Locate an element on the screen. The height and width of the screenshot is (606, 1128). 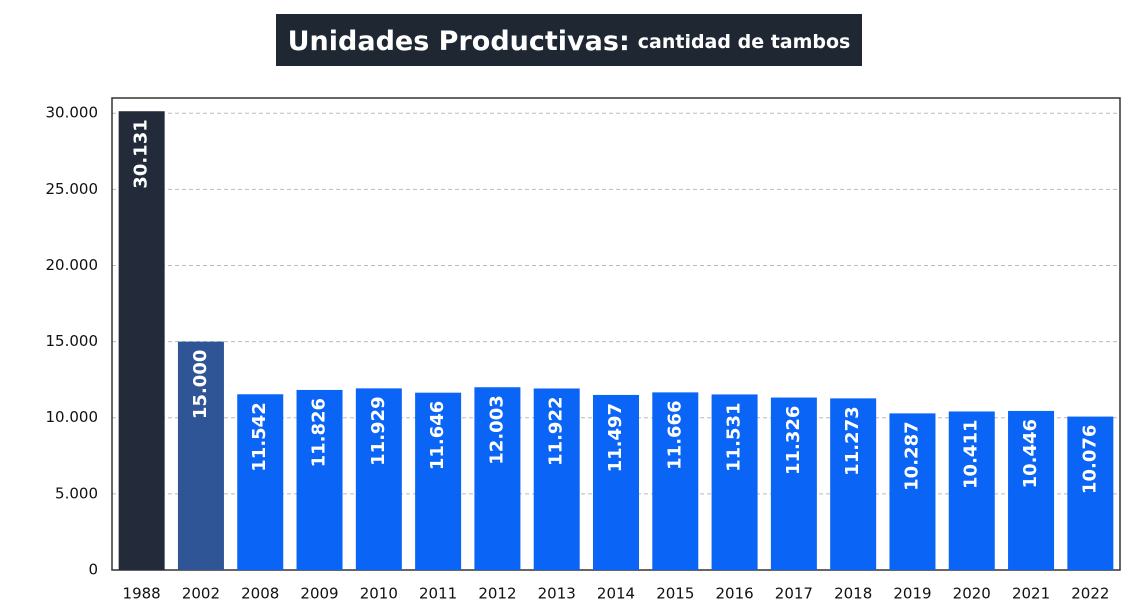
value-label: 11.273 is located at coordinates (852, 440).